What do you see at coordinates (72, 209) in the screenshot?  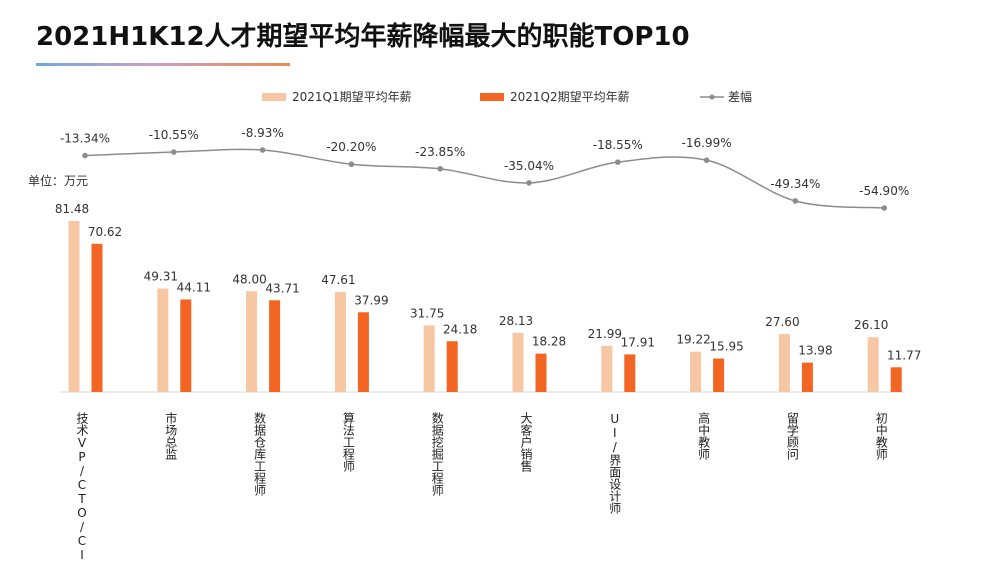 I see `data-label-q1: 81.48` at bounding box center [72, 209].